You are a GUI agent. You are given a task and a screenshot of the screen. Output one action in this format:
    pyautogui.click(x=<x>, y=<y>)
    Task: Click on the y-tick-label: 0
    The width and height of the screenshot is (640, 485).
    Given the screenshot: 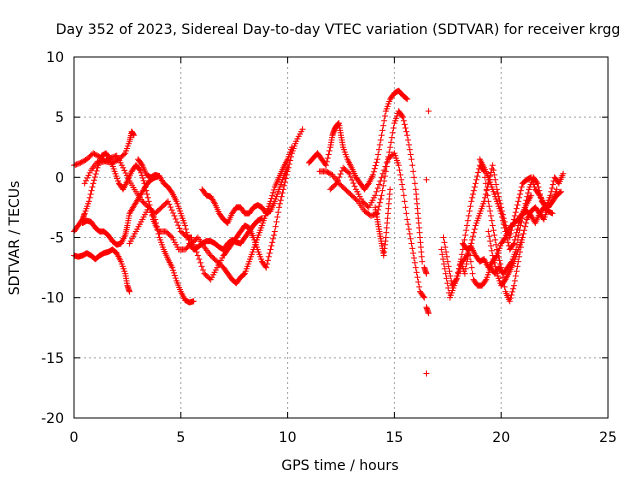 What is the action you would take?
    pyautogui.click(x=59, y=178)
    